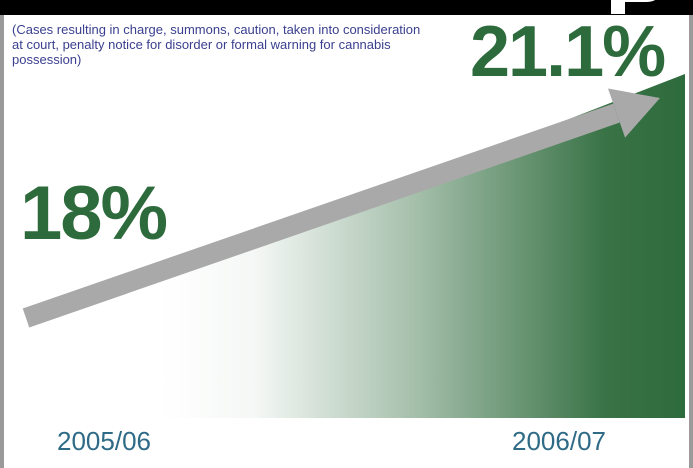 This screenshot has width=693, height=468. What do you see at coordinates (633, 7) in the screenshot?
I see `header-glyph-fragment` at bounding box center [633, 7].